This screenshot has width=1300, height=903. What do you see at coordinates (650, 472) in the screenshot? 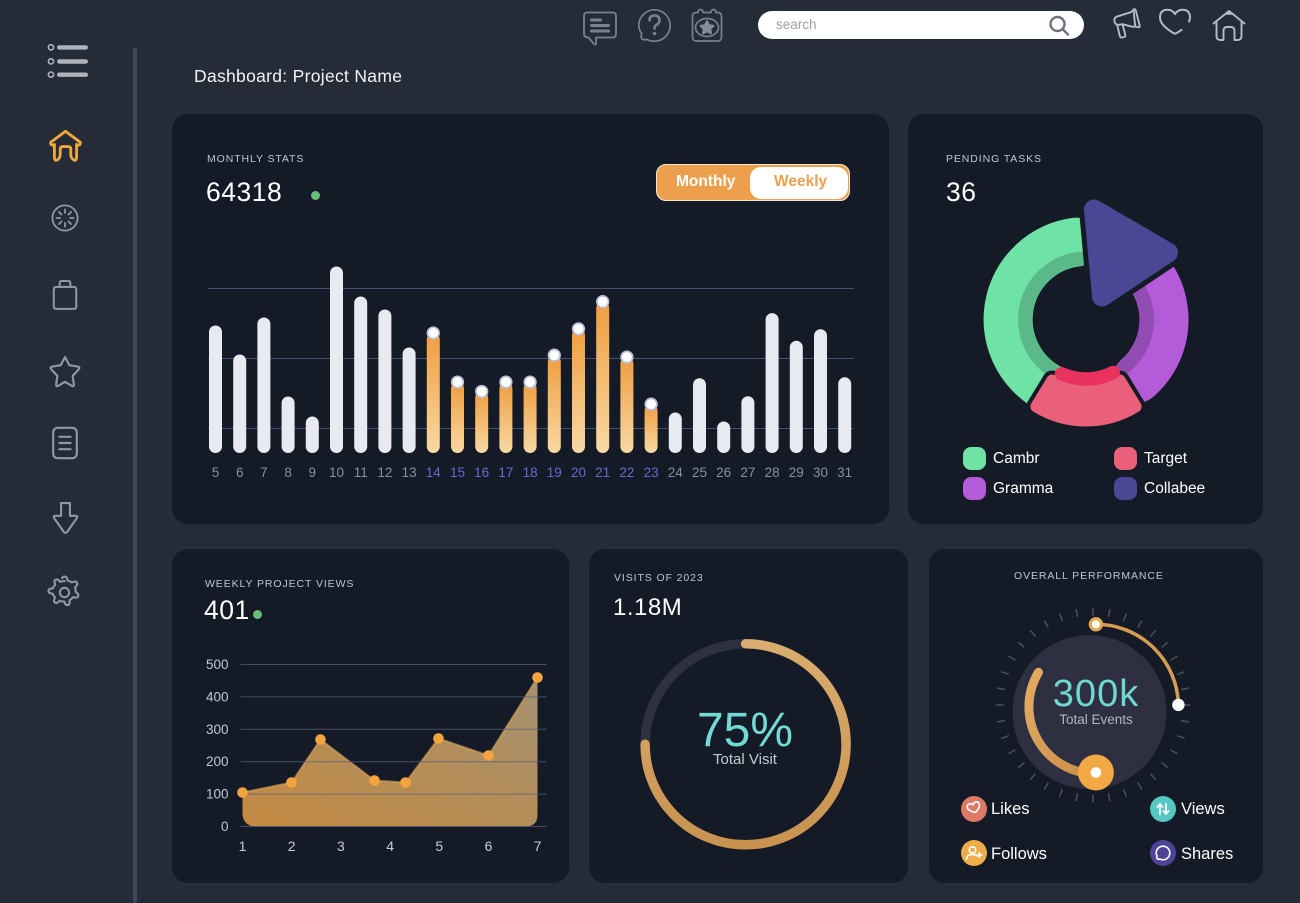
I see `svg-text: 23` at bounding box center [650, 472].